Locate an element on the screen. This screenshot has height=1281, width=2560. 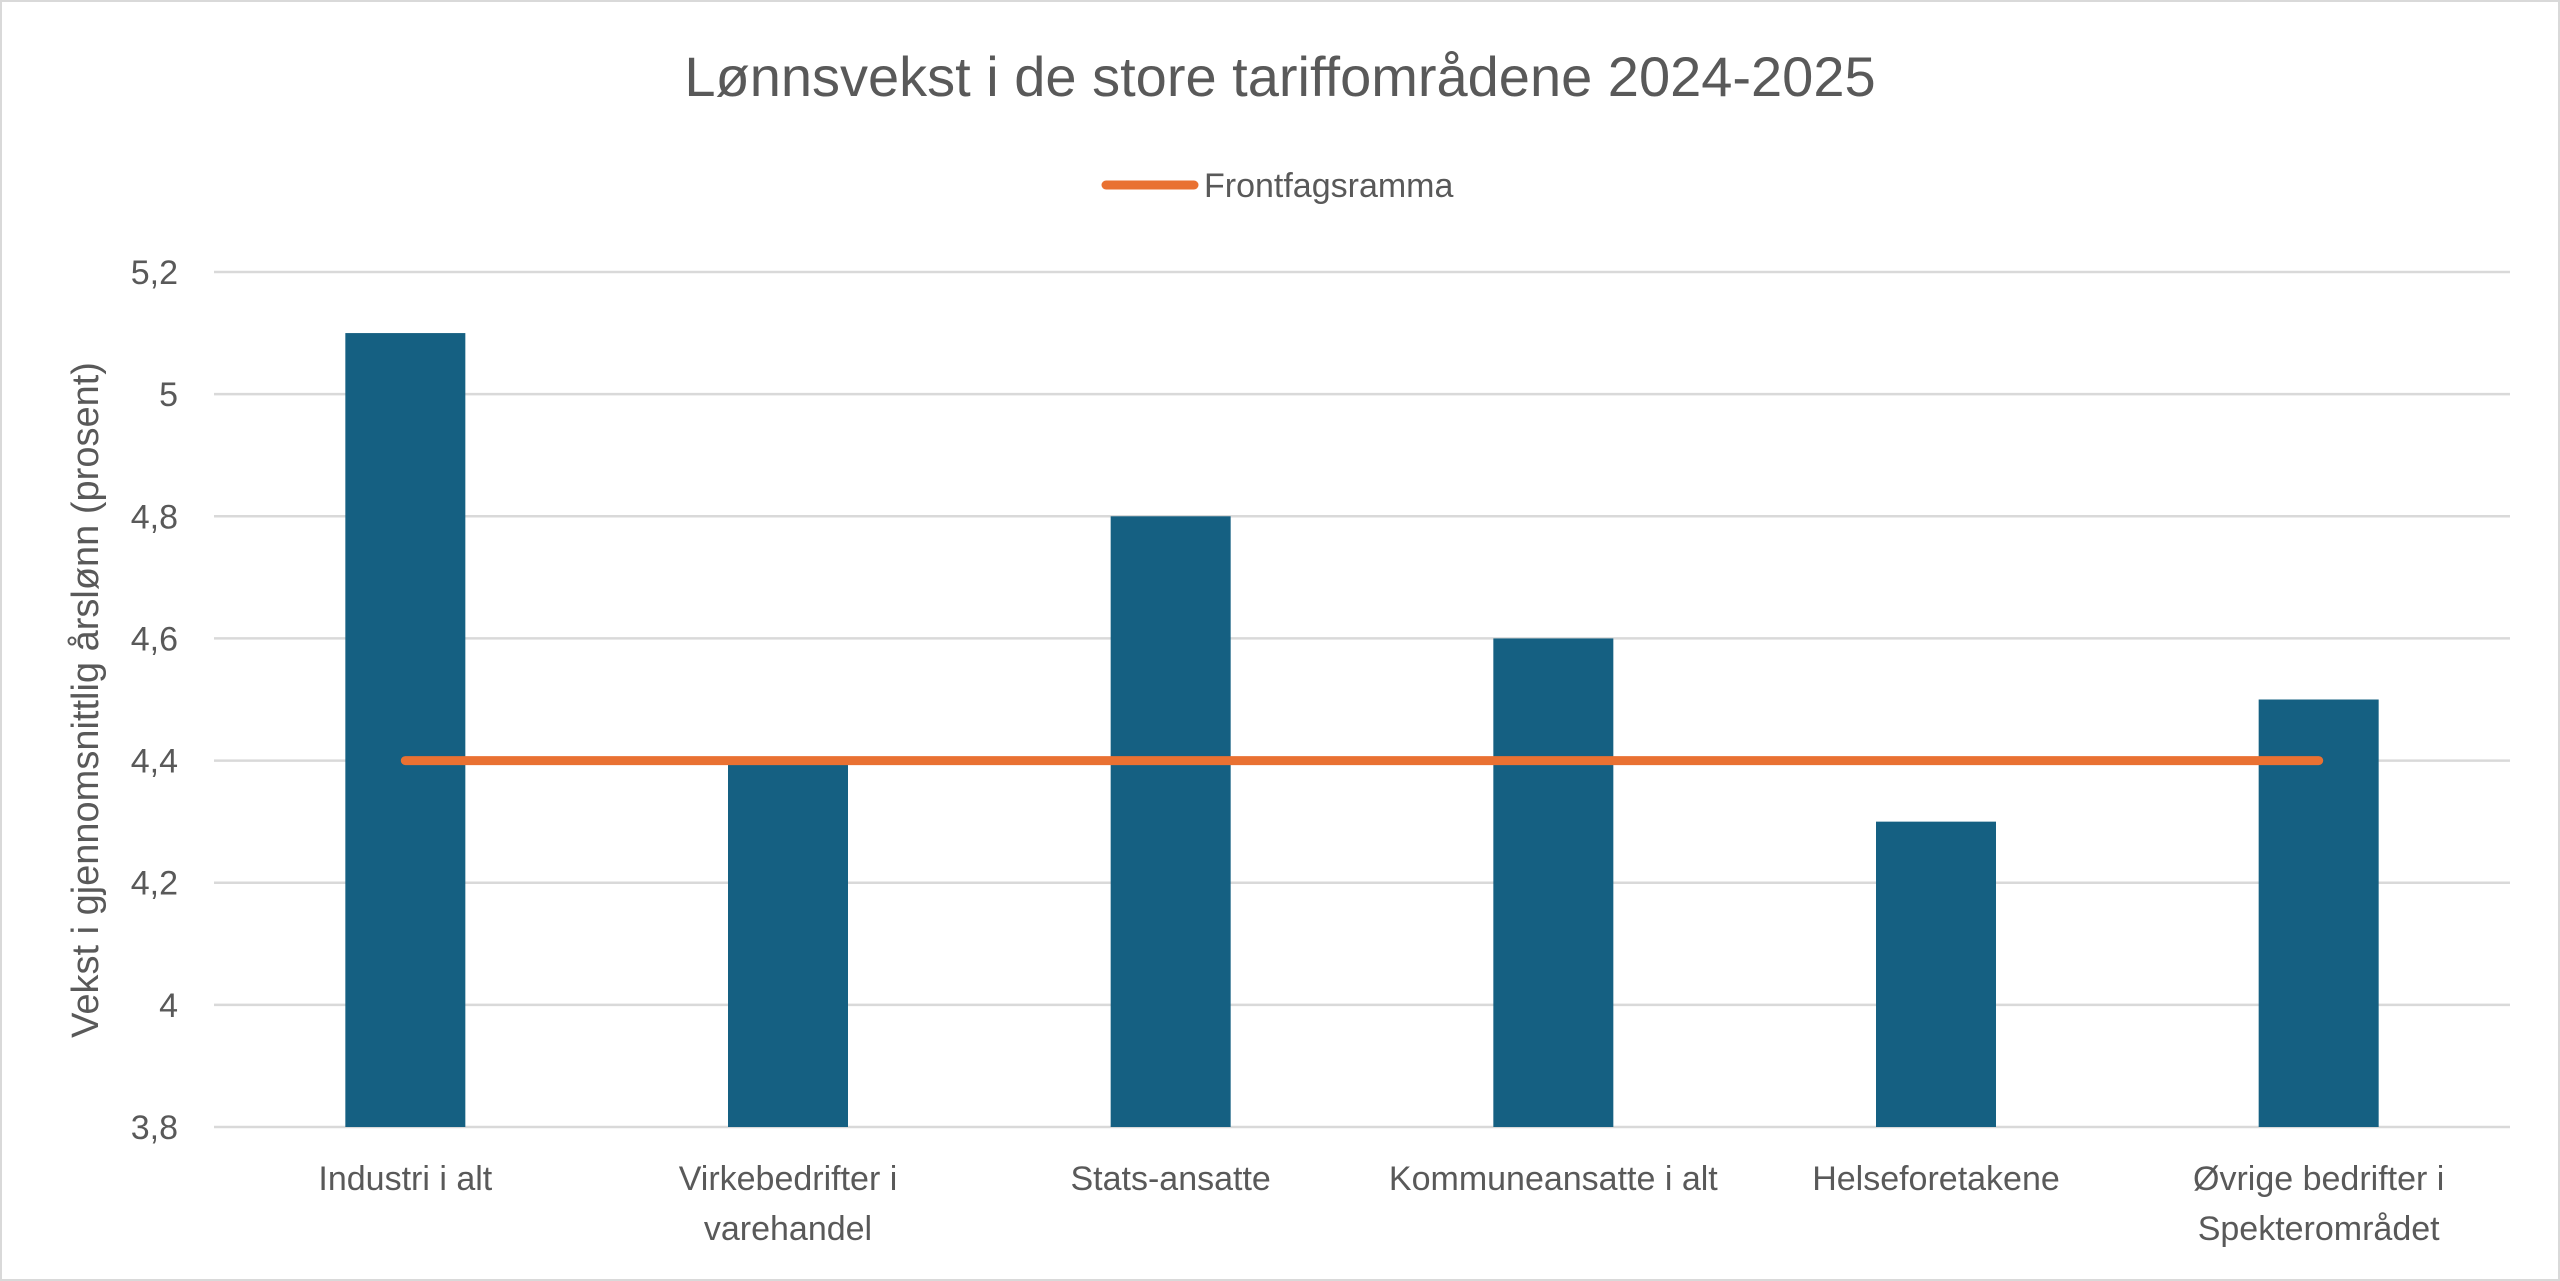
y-tick-label: 3,8 is located at coordinates (154, 1128).